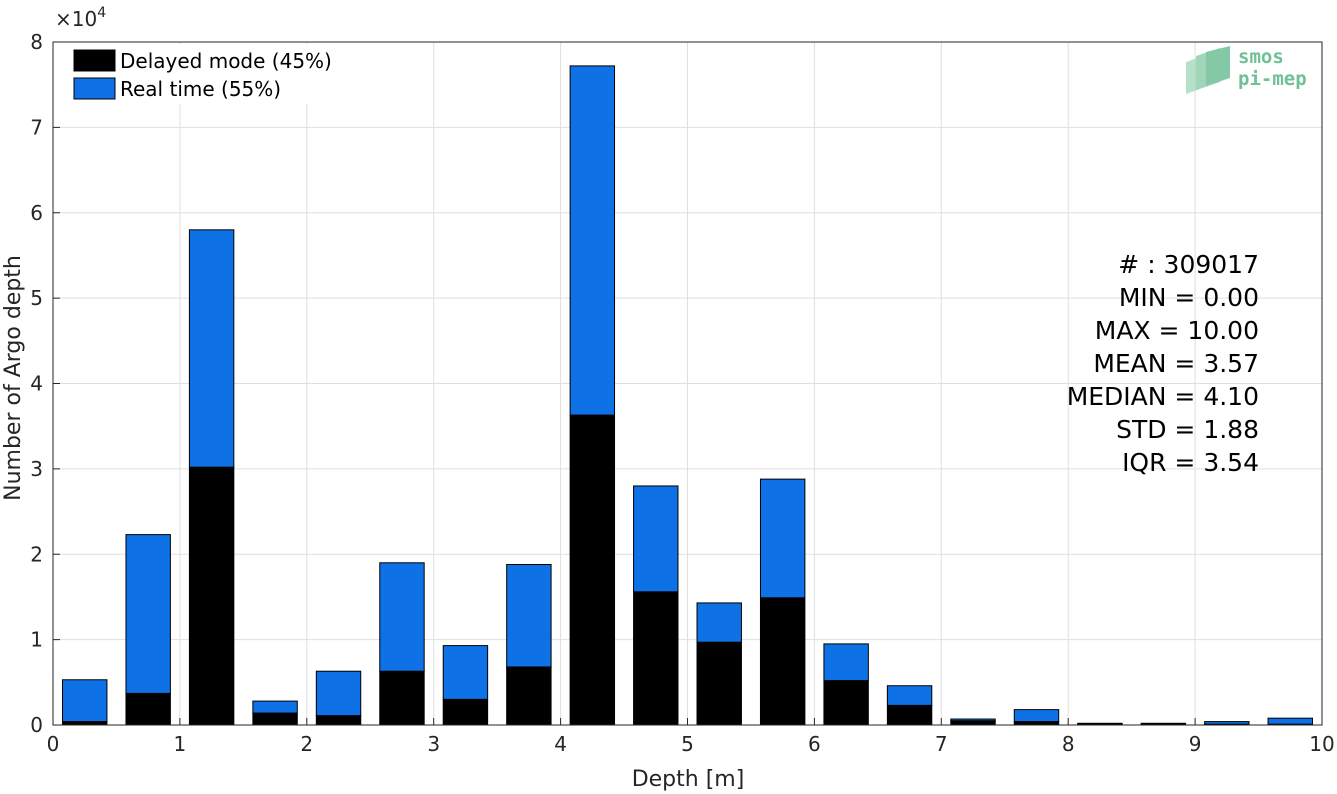 Image resolution: width=1337 pixels, height=794 pixels. What do you see at coordinates (45, 383) in the screenshot?
I see `y-axis-ticks: 0 1 2 3 4 5 6 7 8` at bounding box center [45, 383].